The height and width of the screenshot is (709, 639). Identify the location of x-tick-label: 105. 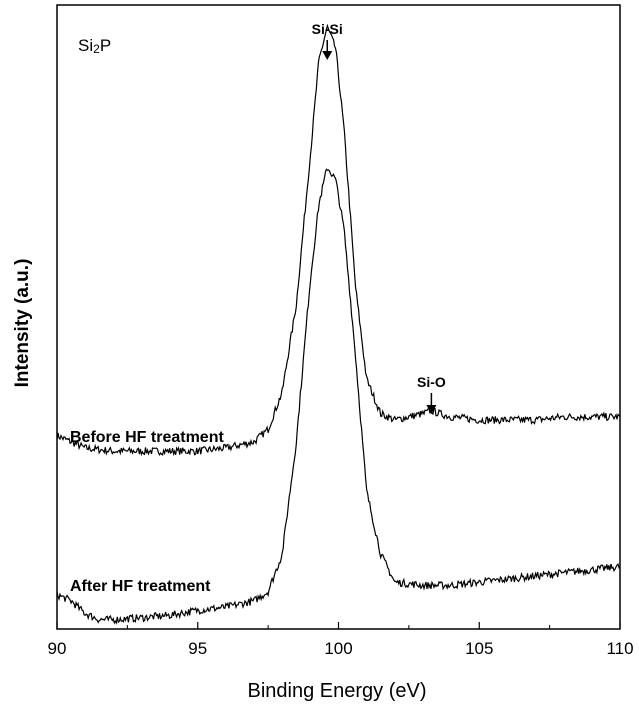
(479, 648).